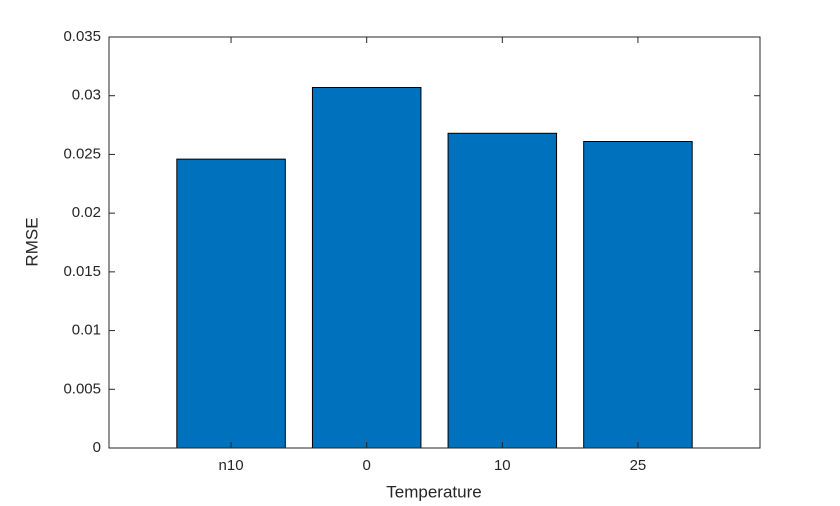 The height and width of the screenshot is (506, 840). What do you see at coordinates (231, 465) in the screenshot?
I see `x-tick-label: n10` at bounding box center [231, 465].